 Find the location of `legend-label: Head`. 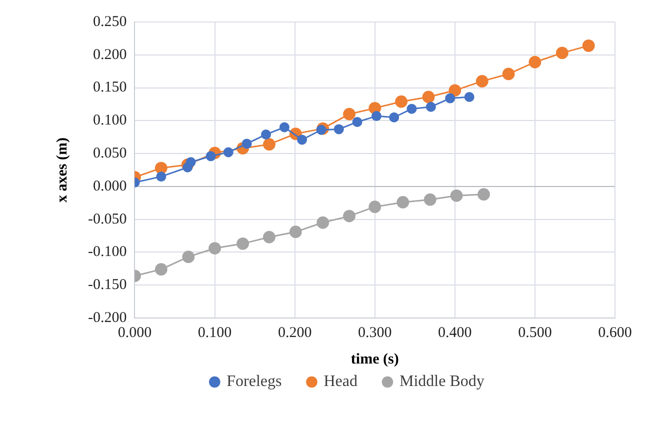

legend-label: Head is located at coordinates (341, 381).